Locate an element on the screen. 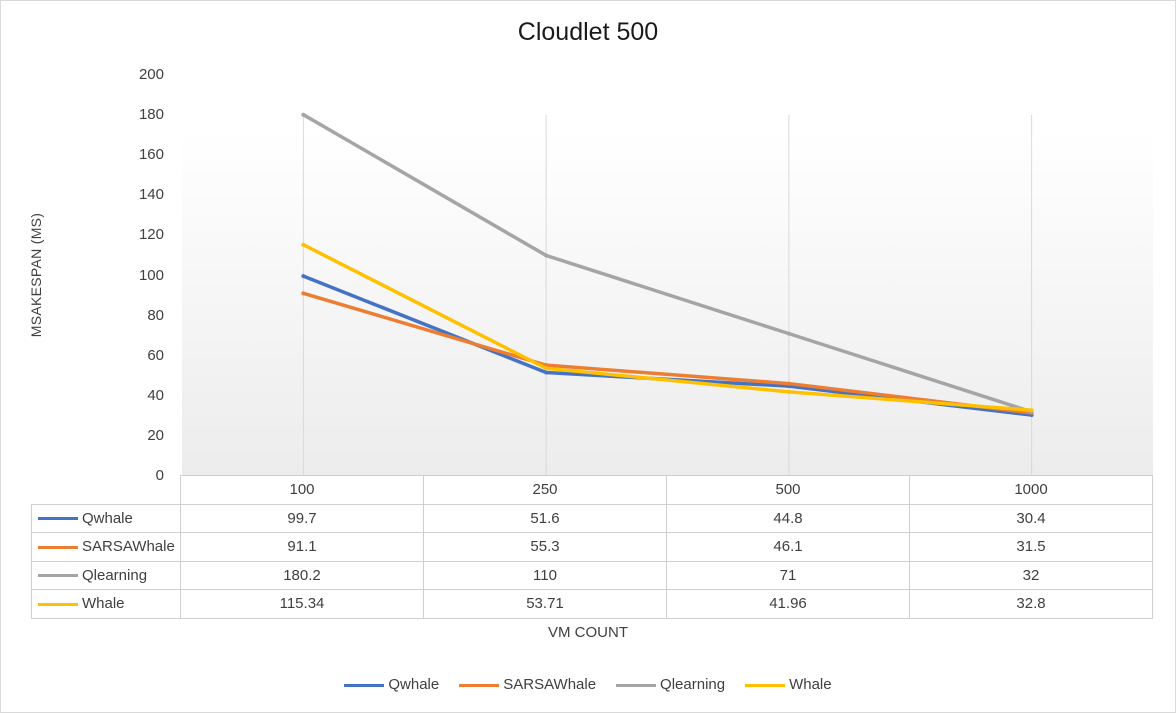 The image size is (1176, 713). legend-item-qlearning: Qlearning is located at coordinates (670, 684).